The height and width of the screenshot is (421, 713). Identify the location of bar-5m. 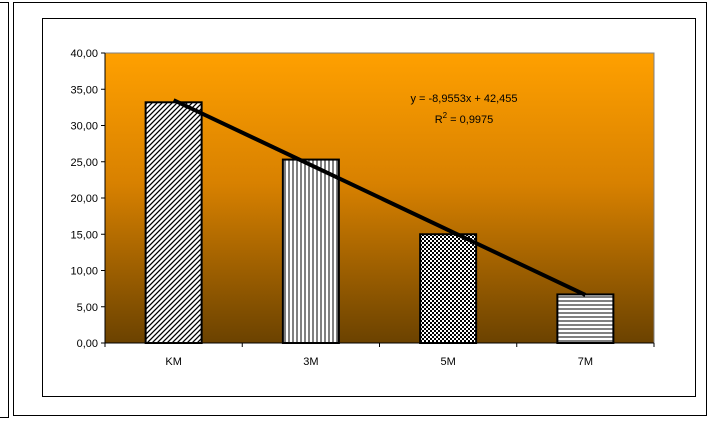
(448, 288).